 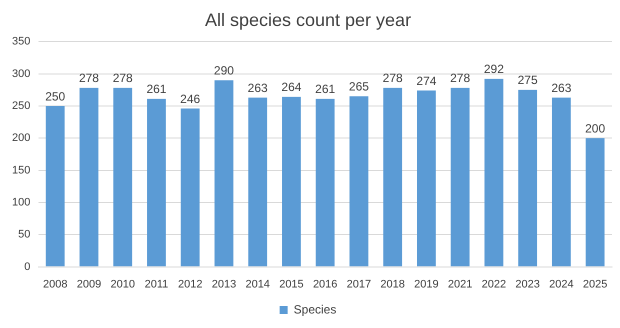 I want to click on y-tick-label: 200, so click(x=21, y=138).